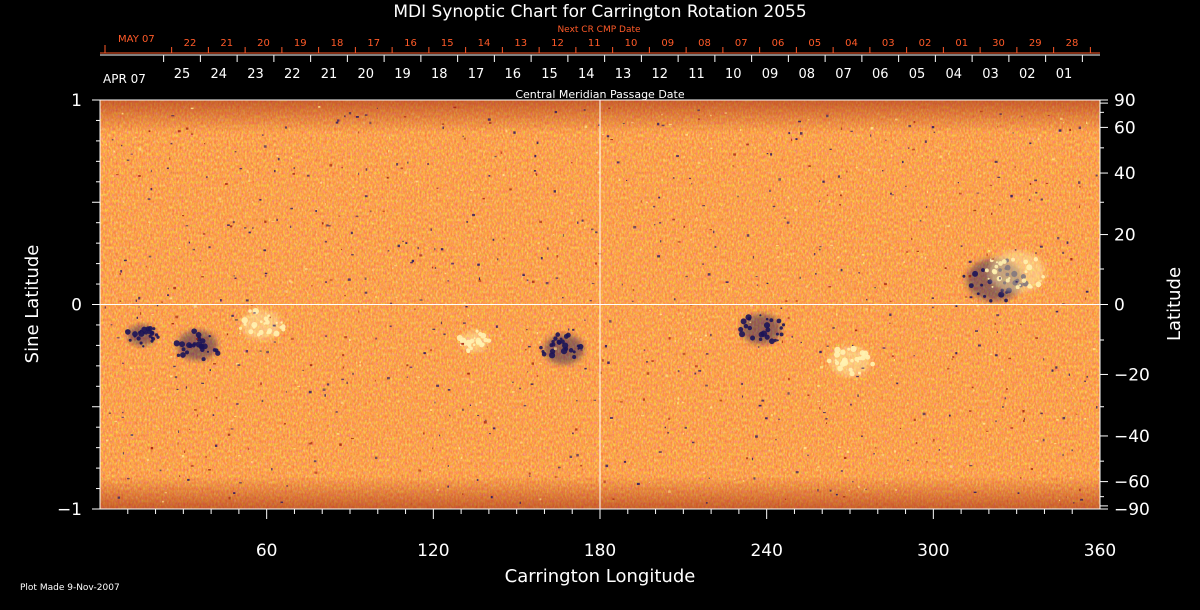 The height and width of the screenshot is (610, 1200). I want to click on cmp-date-label: 09, so click(770, 74).